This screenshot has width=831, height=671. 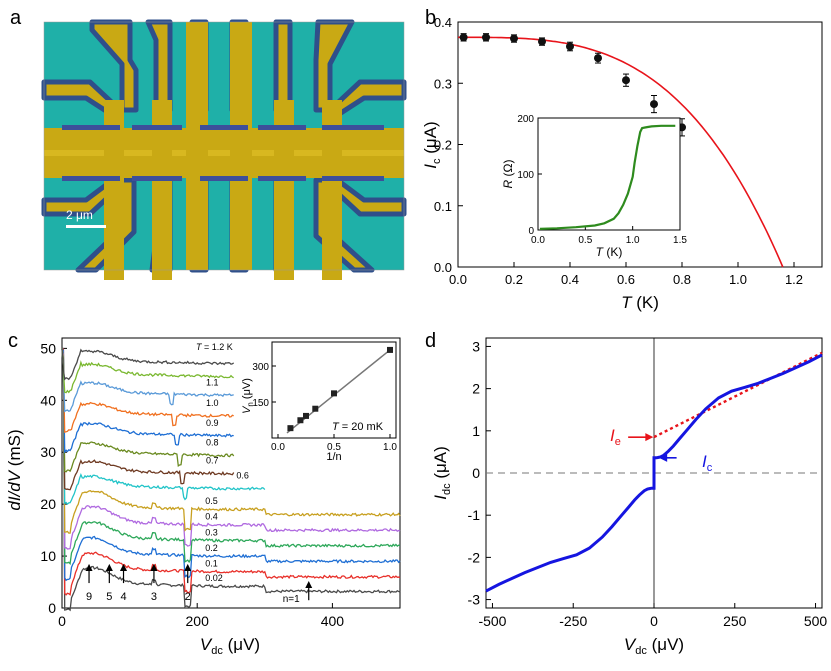 I want to click on panel-b-inset-axes, so click(x=609, y=174).